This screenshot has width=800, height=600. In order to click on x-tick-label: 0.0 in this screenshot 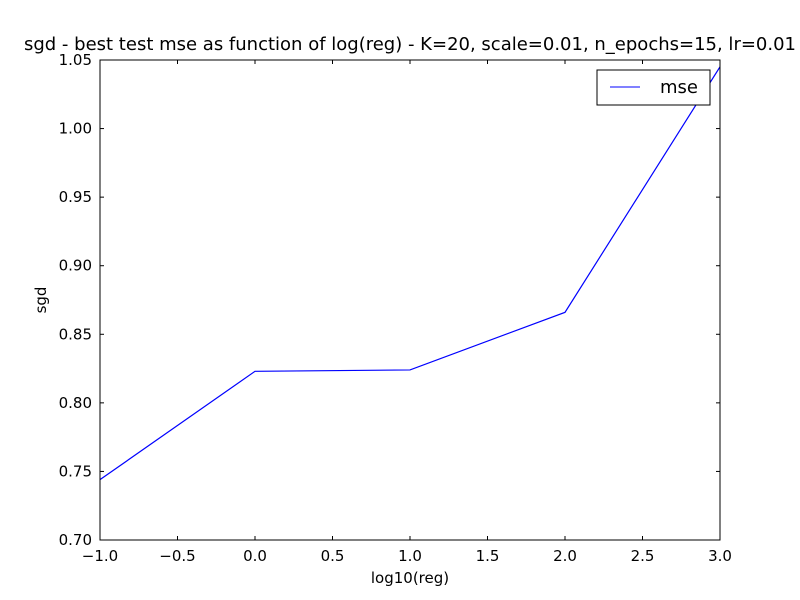, I will do `click(255, 556)`.